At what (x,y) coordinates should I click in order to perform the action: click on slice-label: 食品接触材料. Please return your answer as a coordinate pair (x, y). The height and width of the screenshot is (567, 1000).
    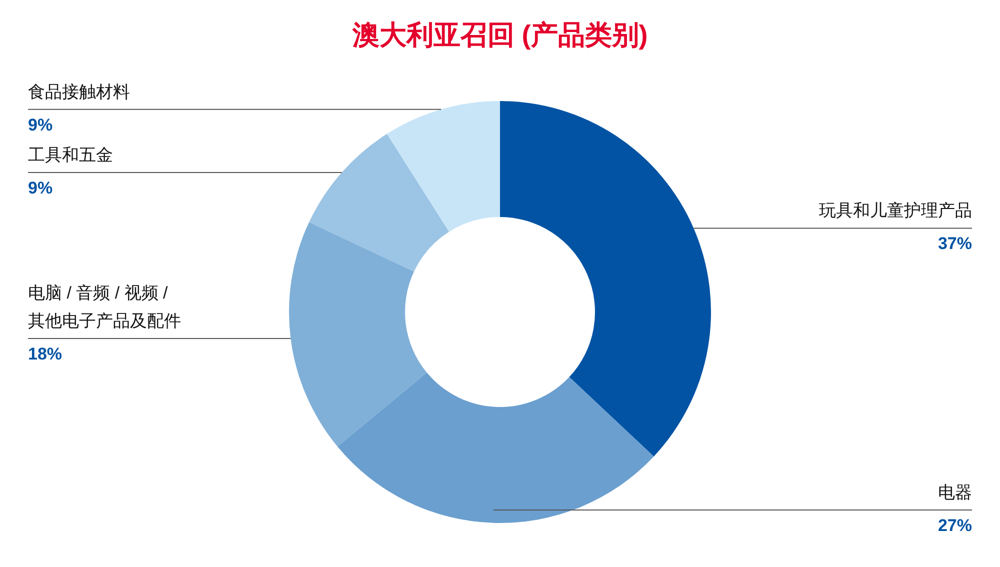
    Looking at the image, I should click on (79, 92).